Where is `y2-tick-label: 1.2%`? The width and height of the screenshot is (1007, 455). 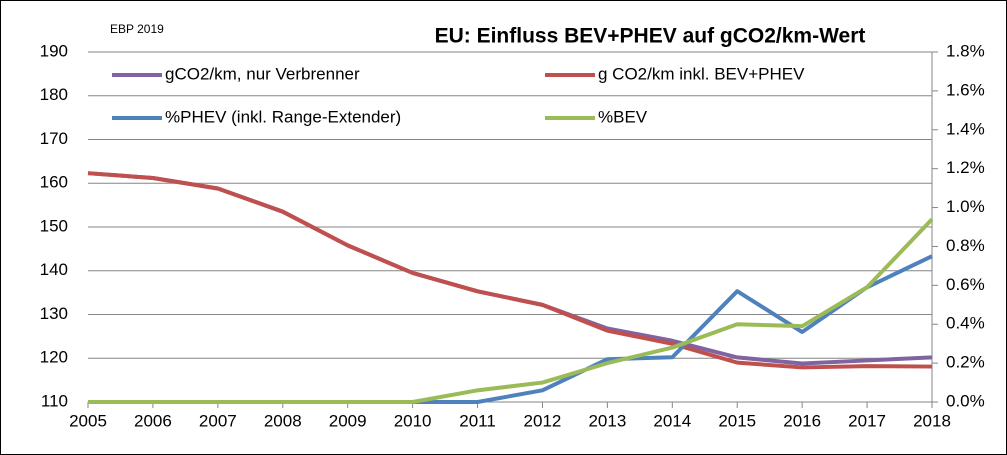
y2-tick-label: 1.2% is located at coordinates (965, 167).